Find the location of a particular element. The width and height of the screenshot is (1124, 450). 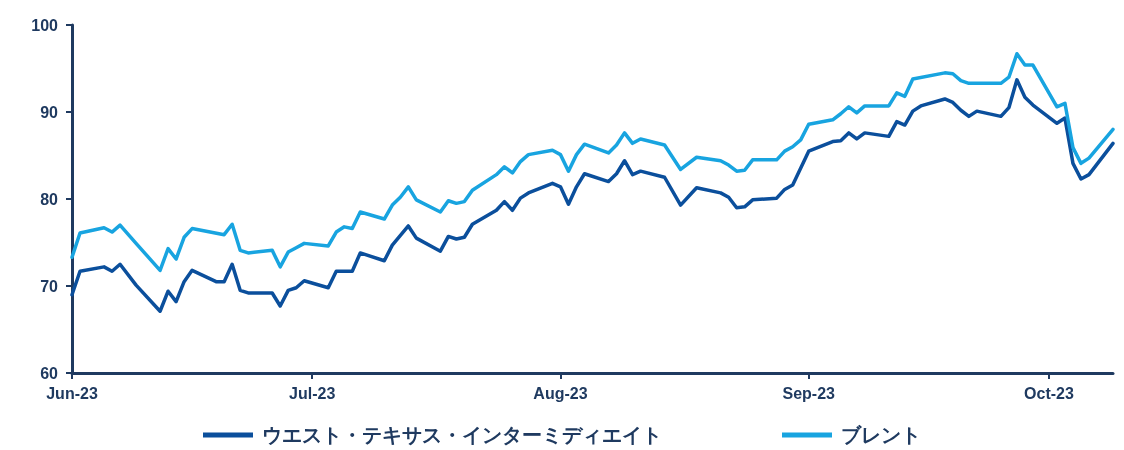

x-tick-label: Jul-23 is located at coordinates (312, 393).